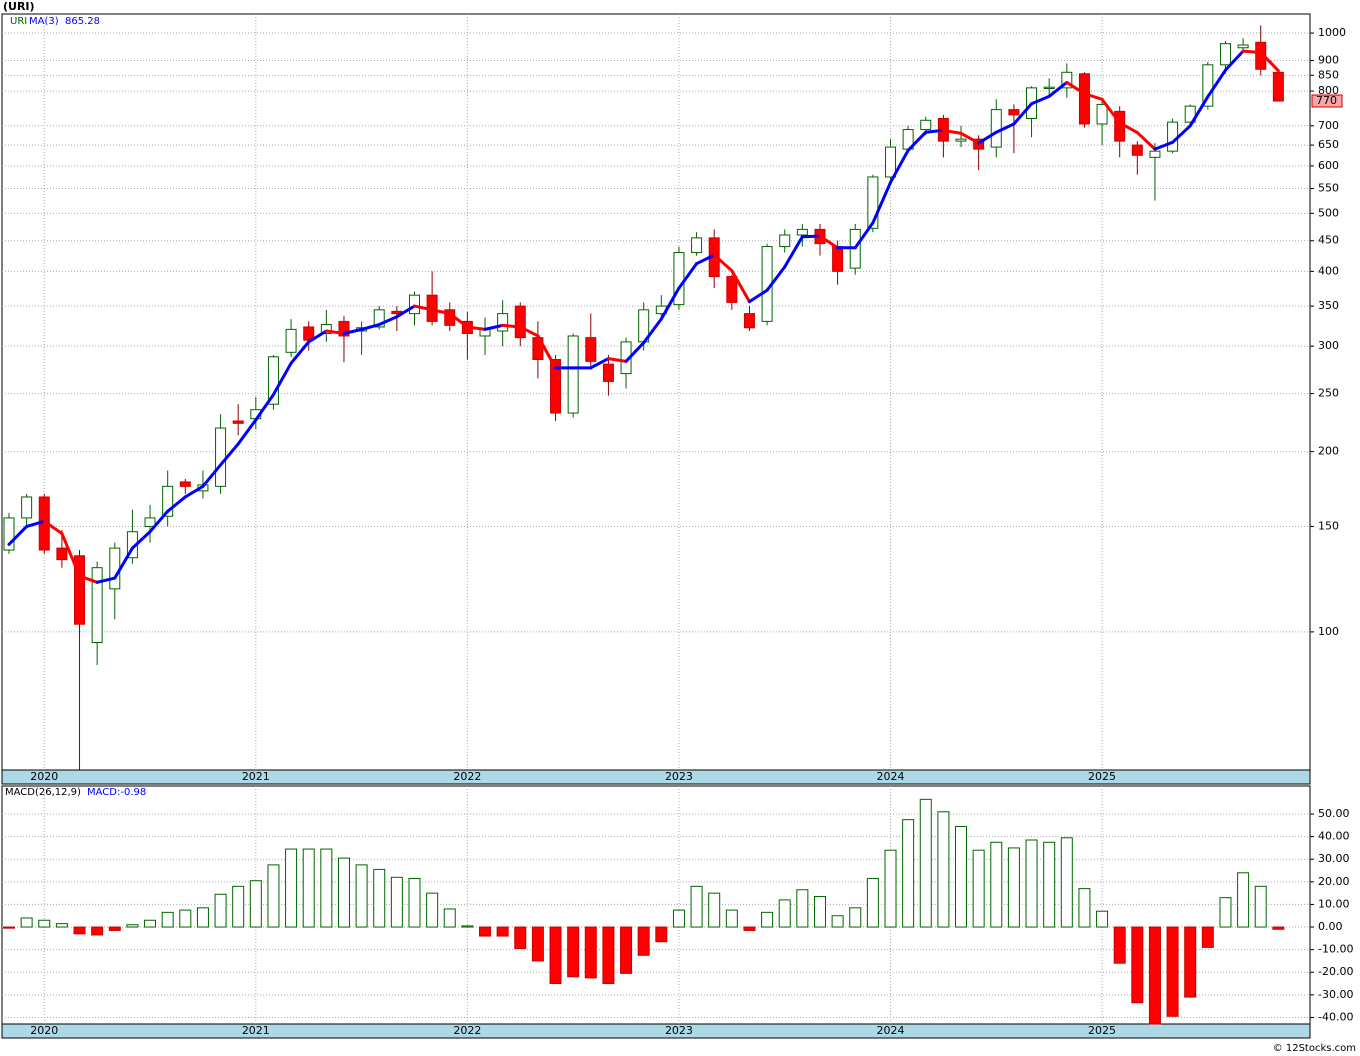 The width and height of the screenshot is (1360, 1056). Describe the element at coordinates (679, 1030) in the screenshot. I see `x-tick-label: 2023` at that location.